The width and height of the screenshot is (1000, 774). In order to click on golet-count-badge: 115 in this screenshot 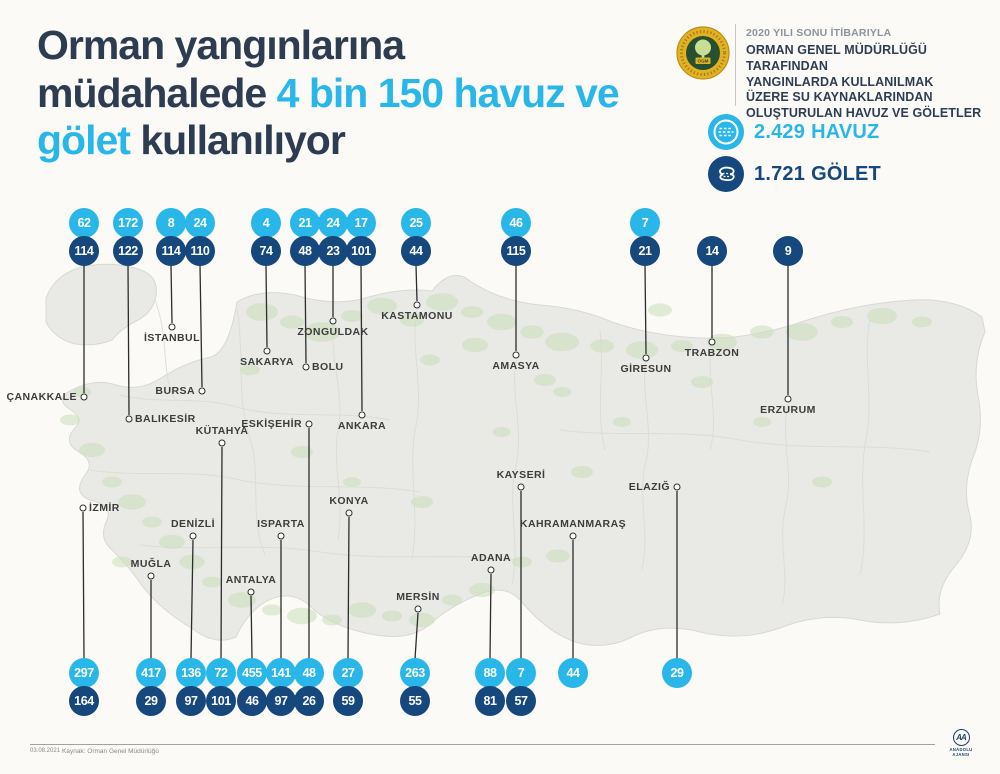, I will do `click(516, 251)`.